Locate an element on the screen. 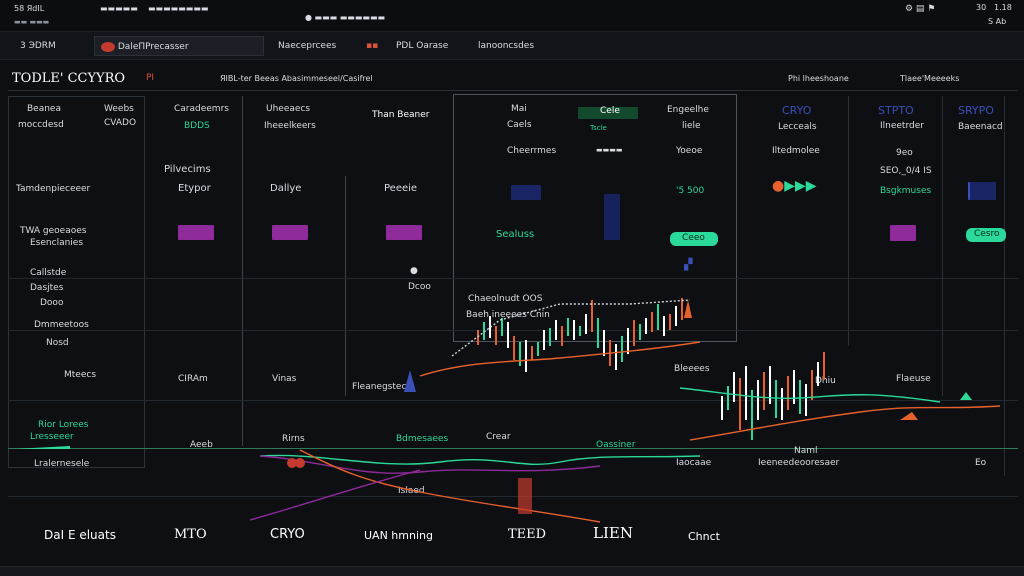 Image resolution: width=1024 pixels, height=576 pixels. cell-label: Bdmesaees is located at coordinates (422, 439).